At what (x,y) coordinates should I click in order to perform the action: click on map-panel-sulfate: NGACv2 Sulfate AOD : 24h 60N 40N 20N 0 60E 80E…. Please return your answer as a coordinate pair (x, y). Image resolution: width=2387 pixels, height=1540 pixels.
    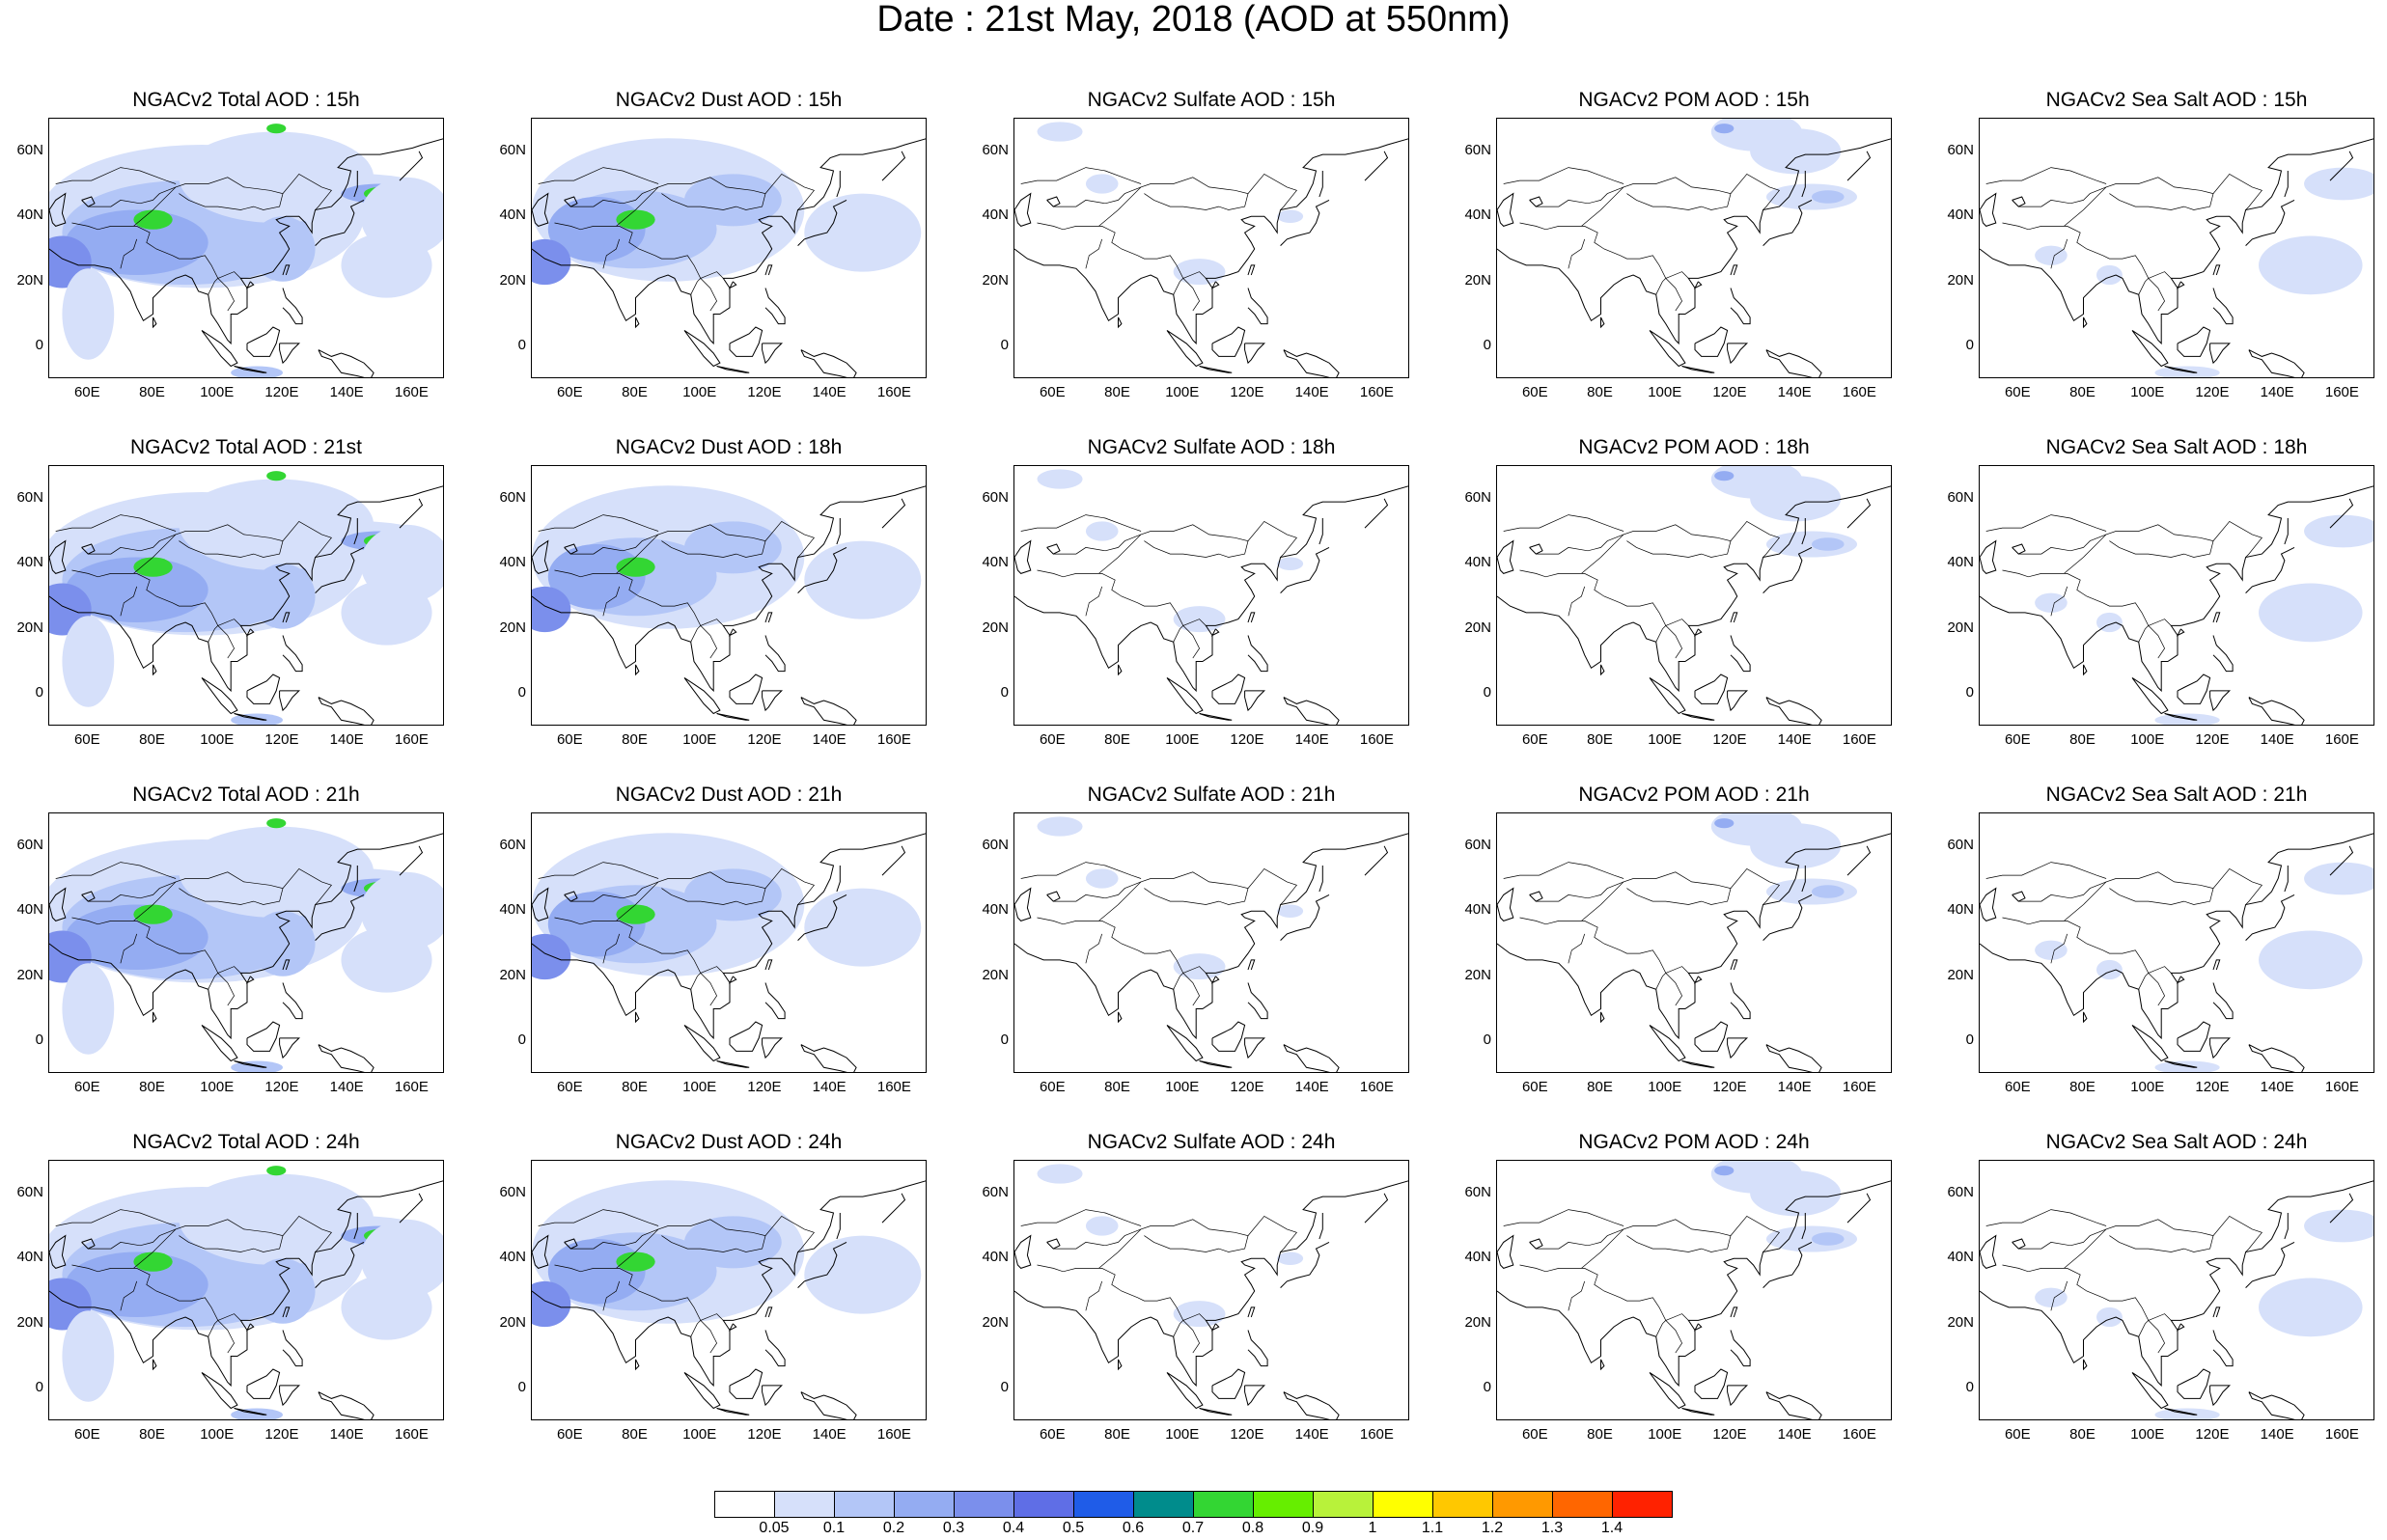
    Looking at the image, I should click on (1187, 1290).